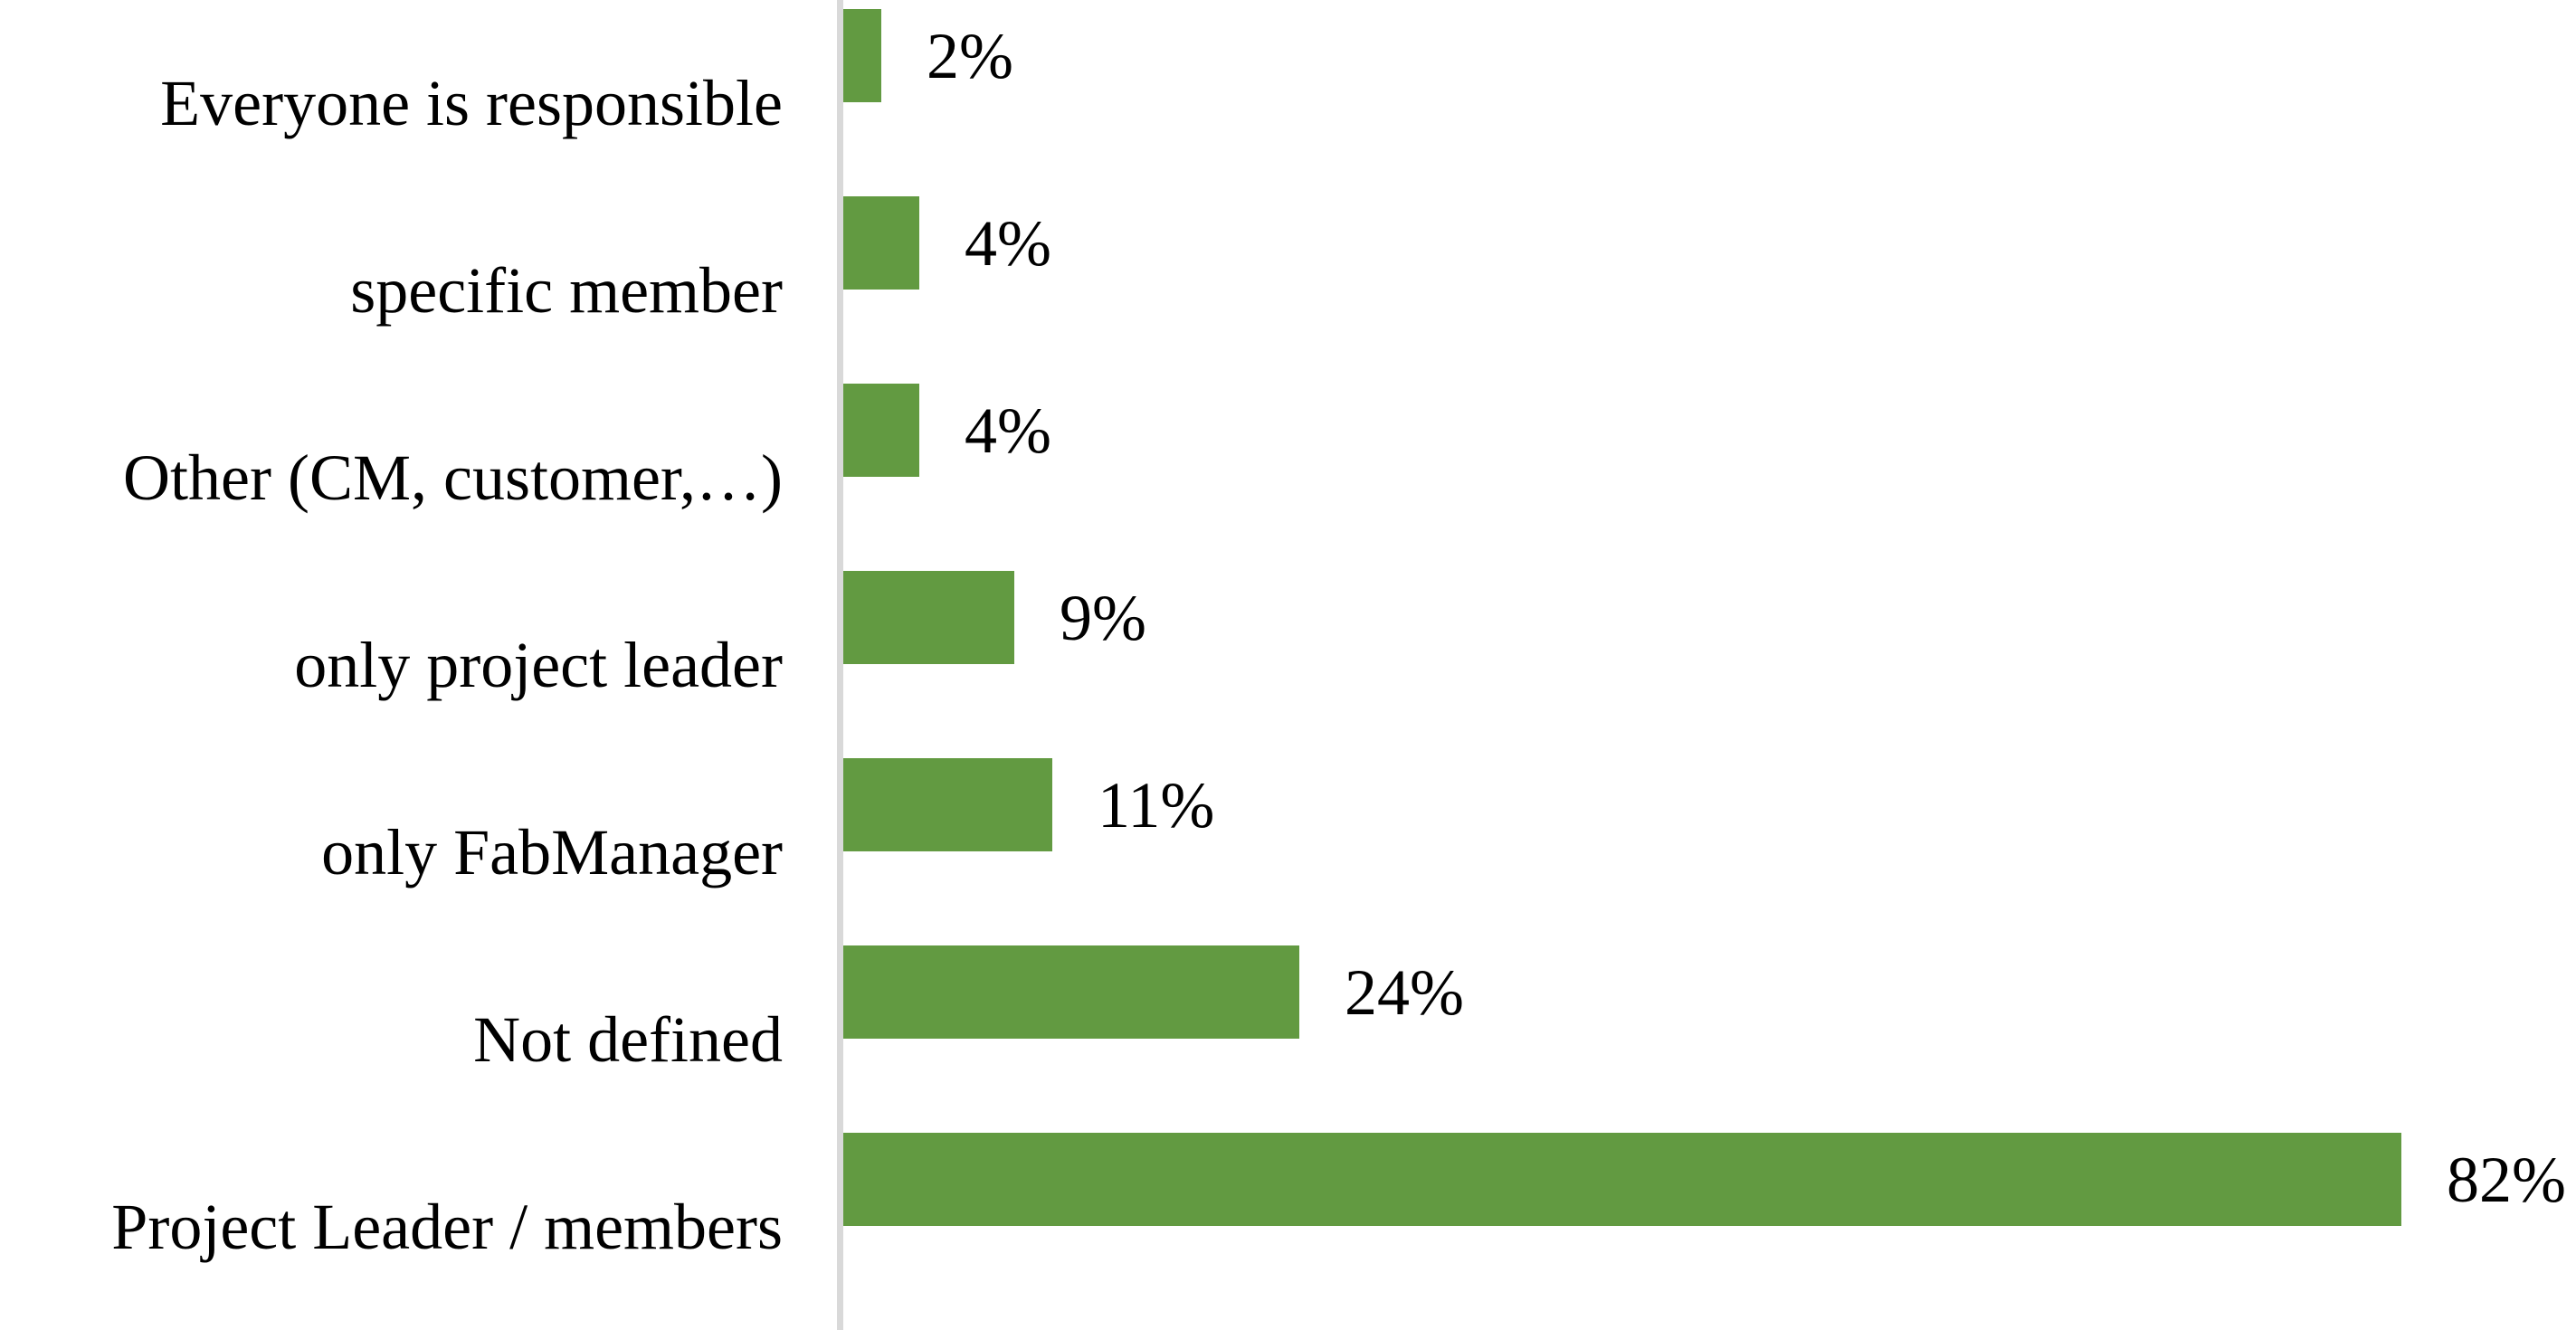  What do you see at coordinates (453, 478) in the screenshot?
I see `category-label: Other (CM, customer,…)` at bounding box center [453, 478].